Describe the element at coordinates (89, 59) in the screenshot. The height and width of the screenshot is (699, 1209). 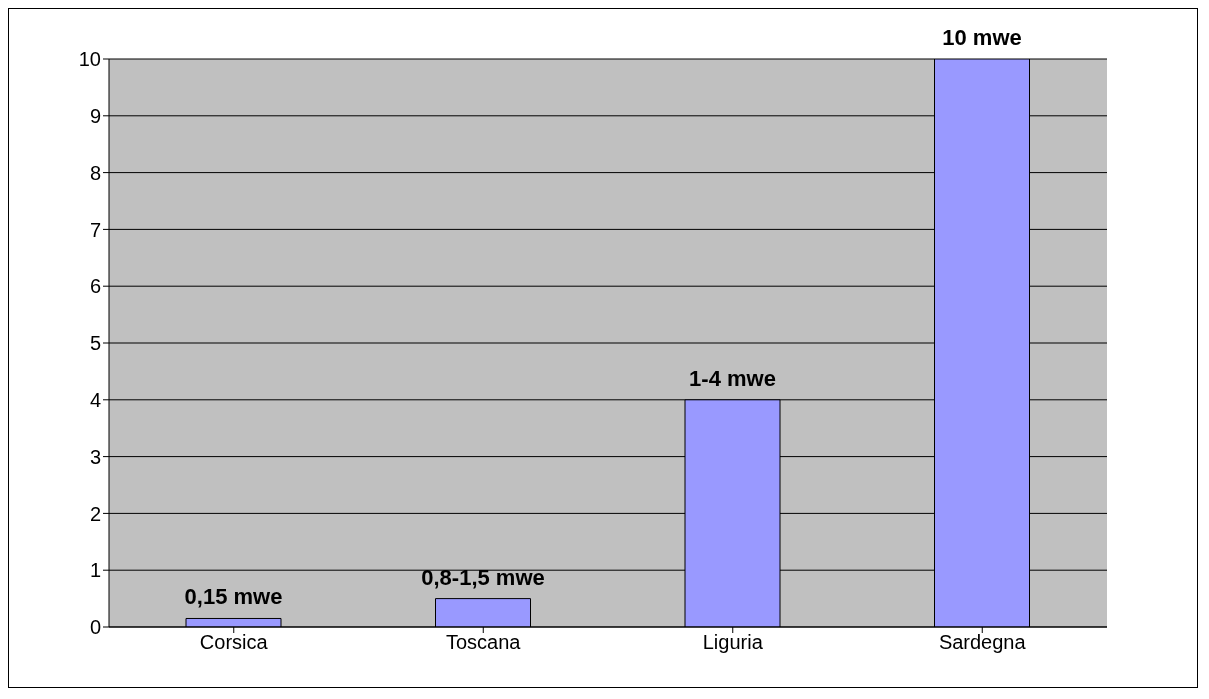
I see `y-tick-label: 10` at that location.